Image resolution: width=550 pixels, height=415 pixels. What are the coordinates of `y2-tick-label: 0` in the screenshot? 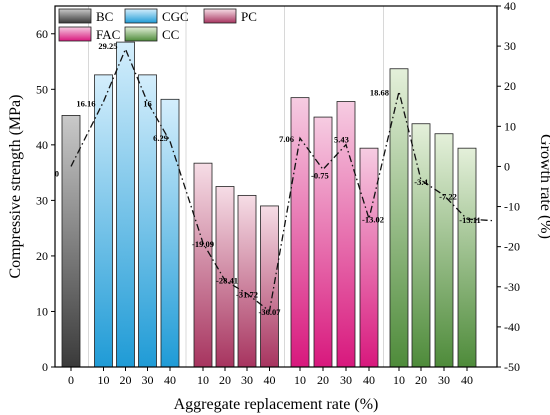 It's located at (507, 166).